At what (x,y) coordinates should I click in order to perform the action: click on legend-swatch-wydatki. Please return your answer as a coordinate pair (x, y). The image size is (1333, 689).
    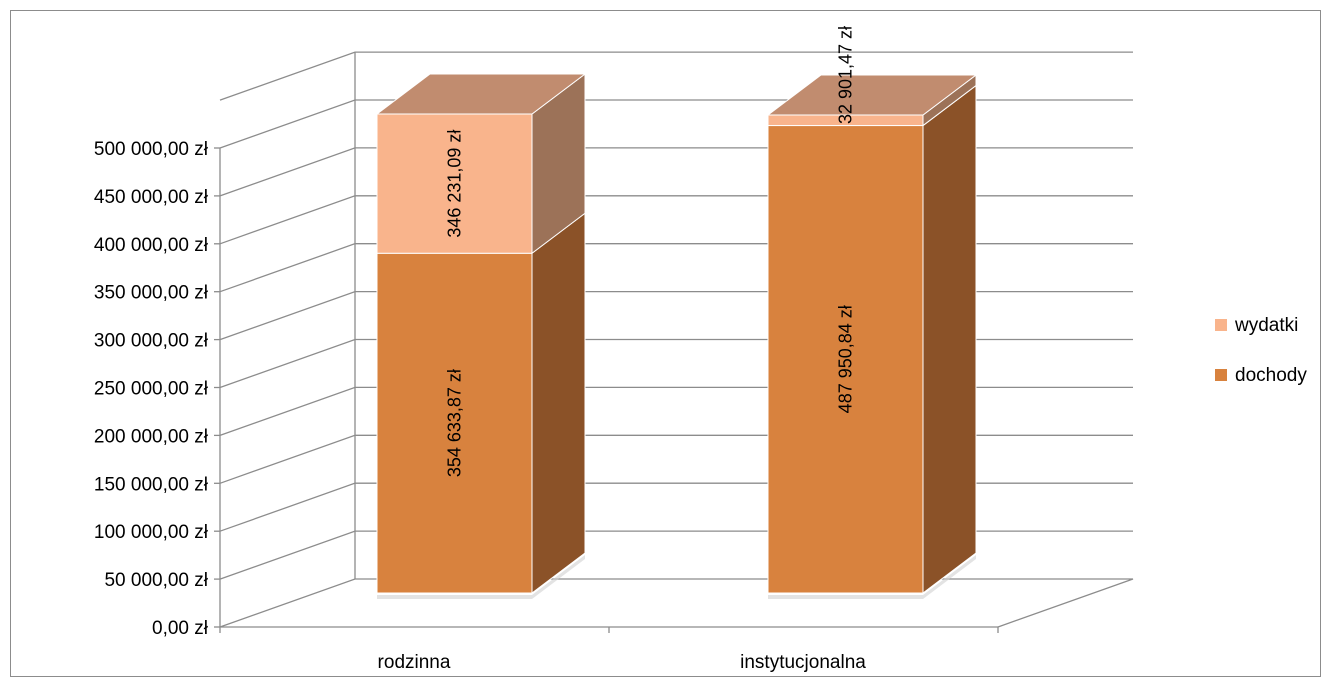
    Looking at the image, I should click on (1221, 325).